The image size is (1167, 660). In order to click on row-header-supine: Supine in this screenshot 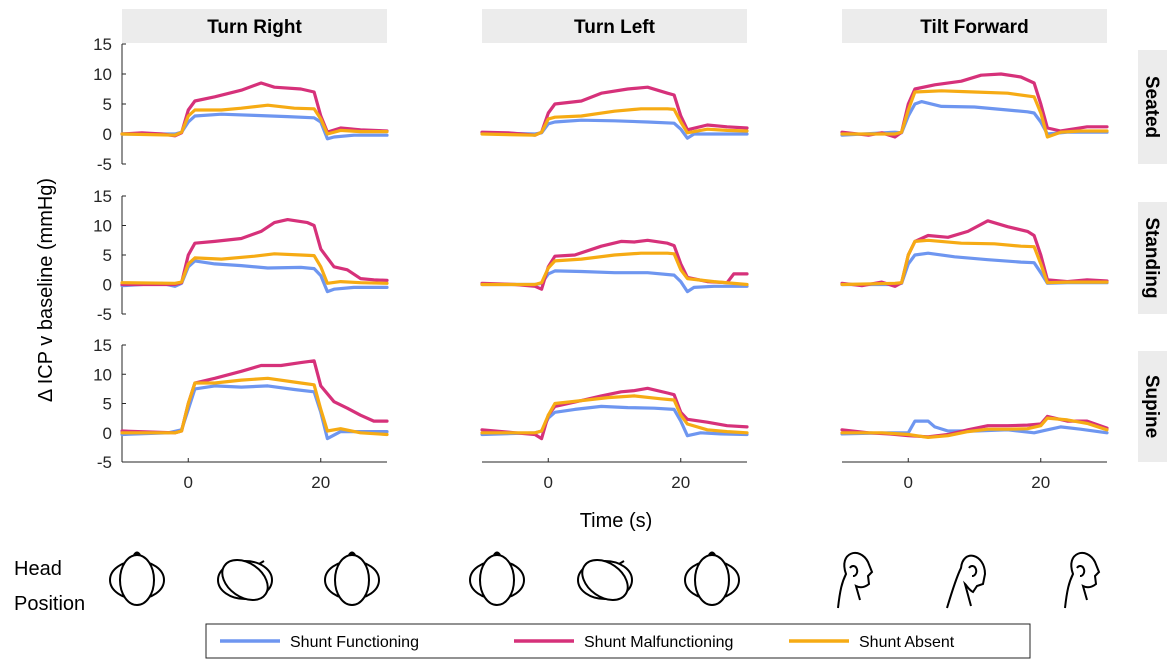, I will do `click(1151, 406)`.